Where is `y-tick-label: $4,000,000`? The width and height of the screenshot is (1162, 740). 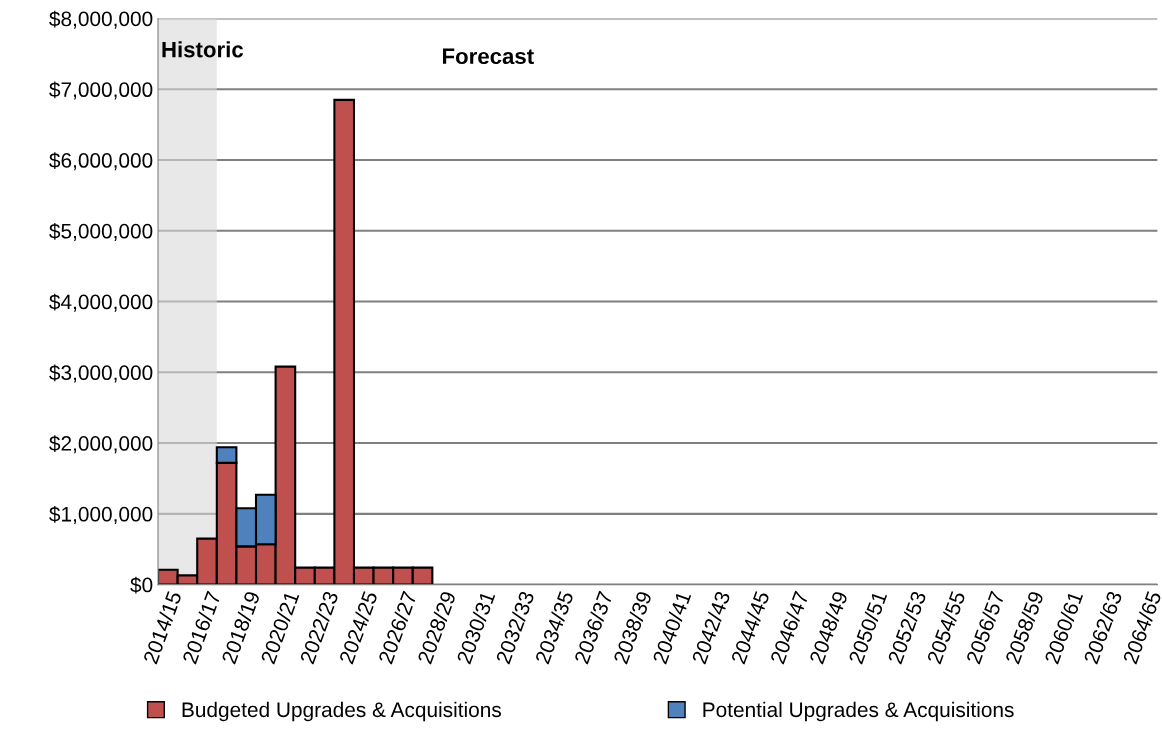 y-tick-label: $4,000,000 is located at coordinates (101, 302).